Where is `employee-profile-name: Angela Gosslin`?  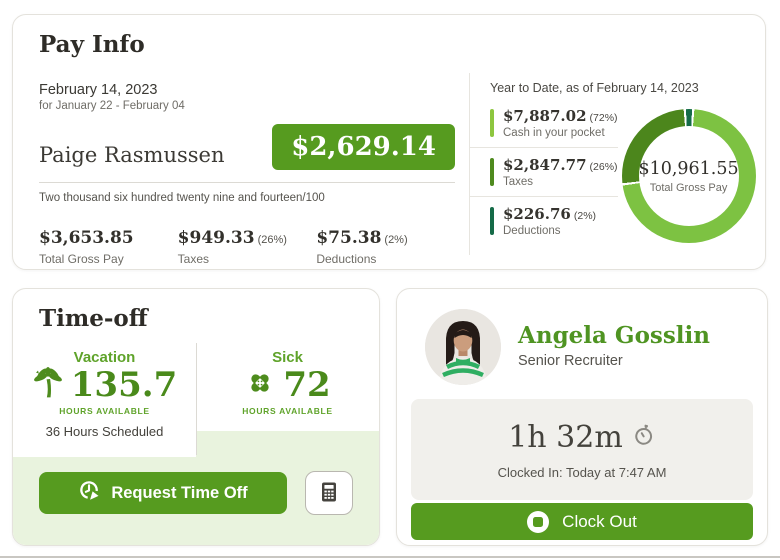
employee-profile-name: Angela Gosslin is located at coordinates (614, 335).